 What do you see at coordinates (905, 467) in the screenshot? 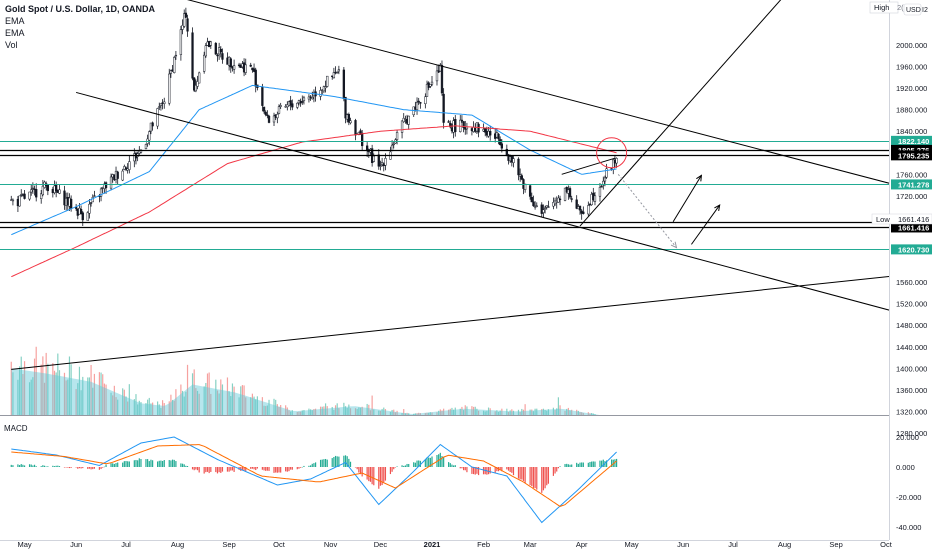
I see `macd-tick-label: 0.000` at bounding box center [905, 467].